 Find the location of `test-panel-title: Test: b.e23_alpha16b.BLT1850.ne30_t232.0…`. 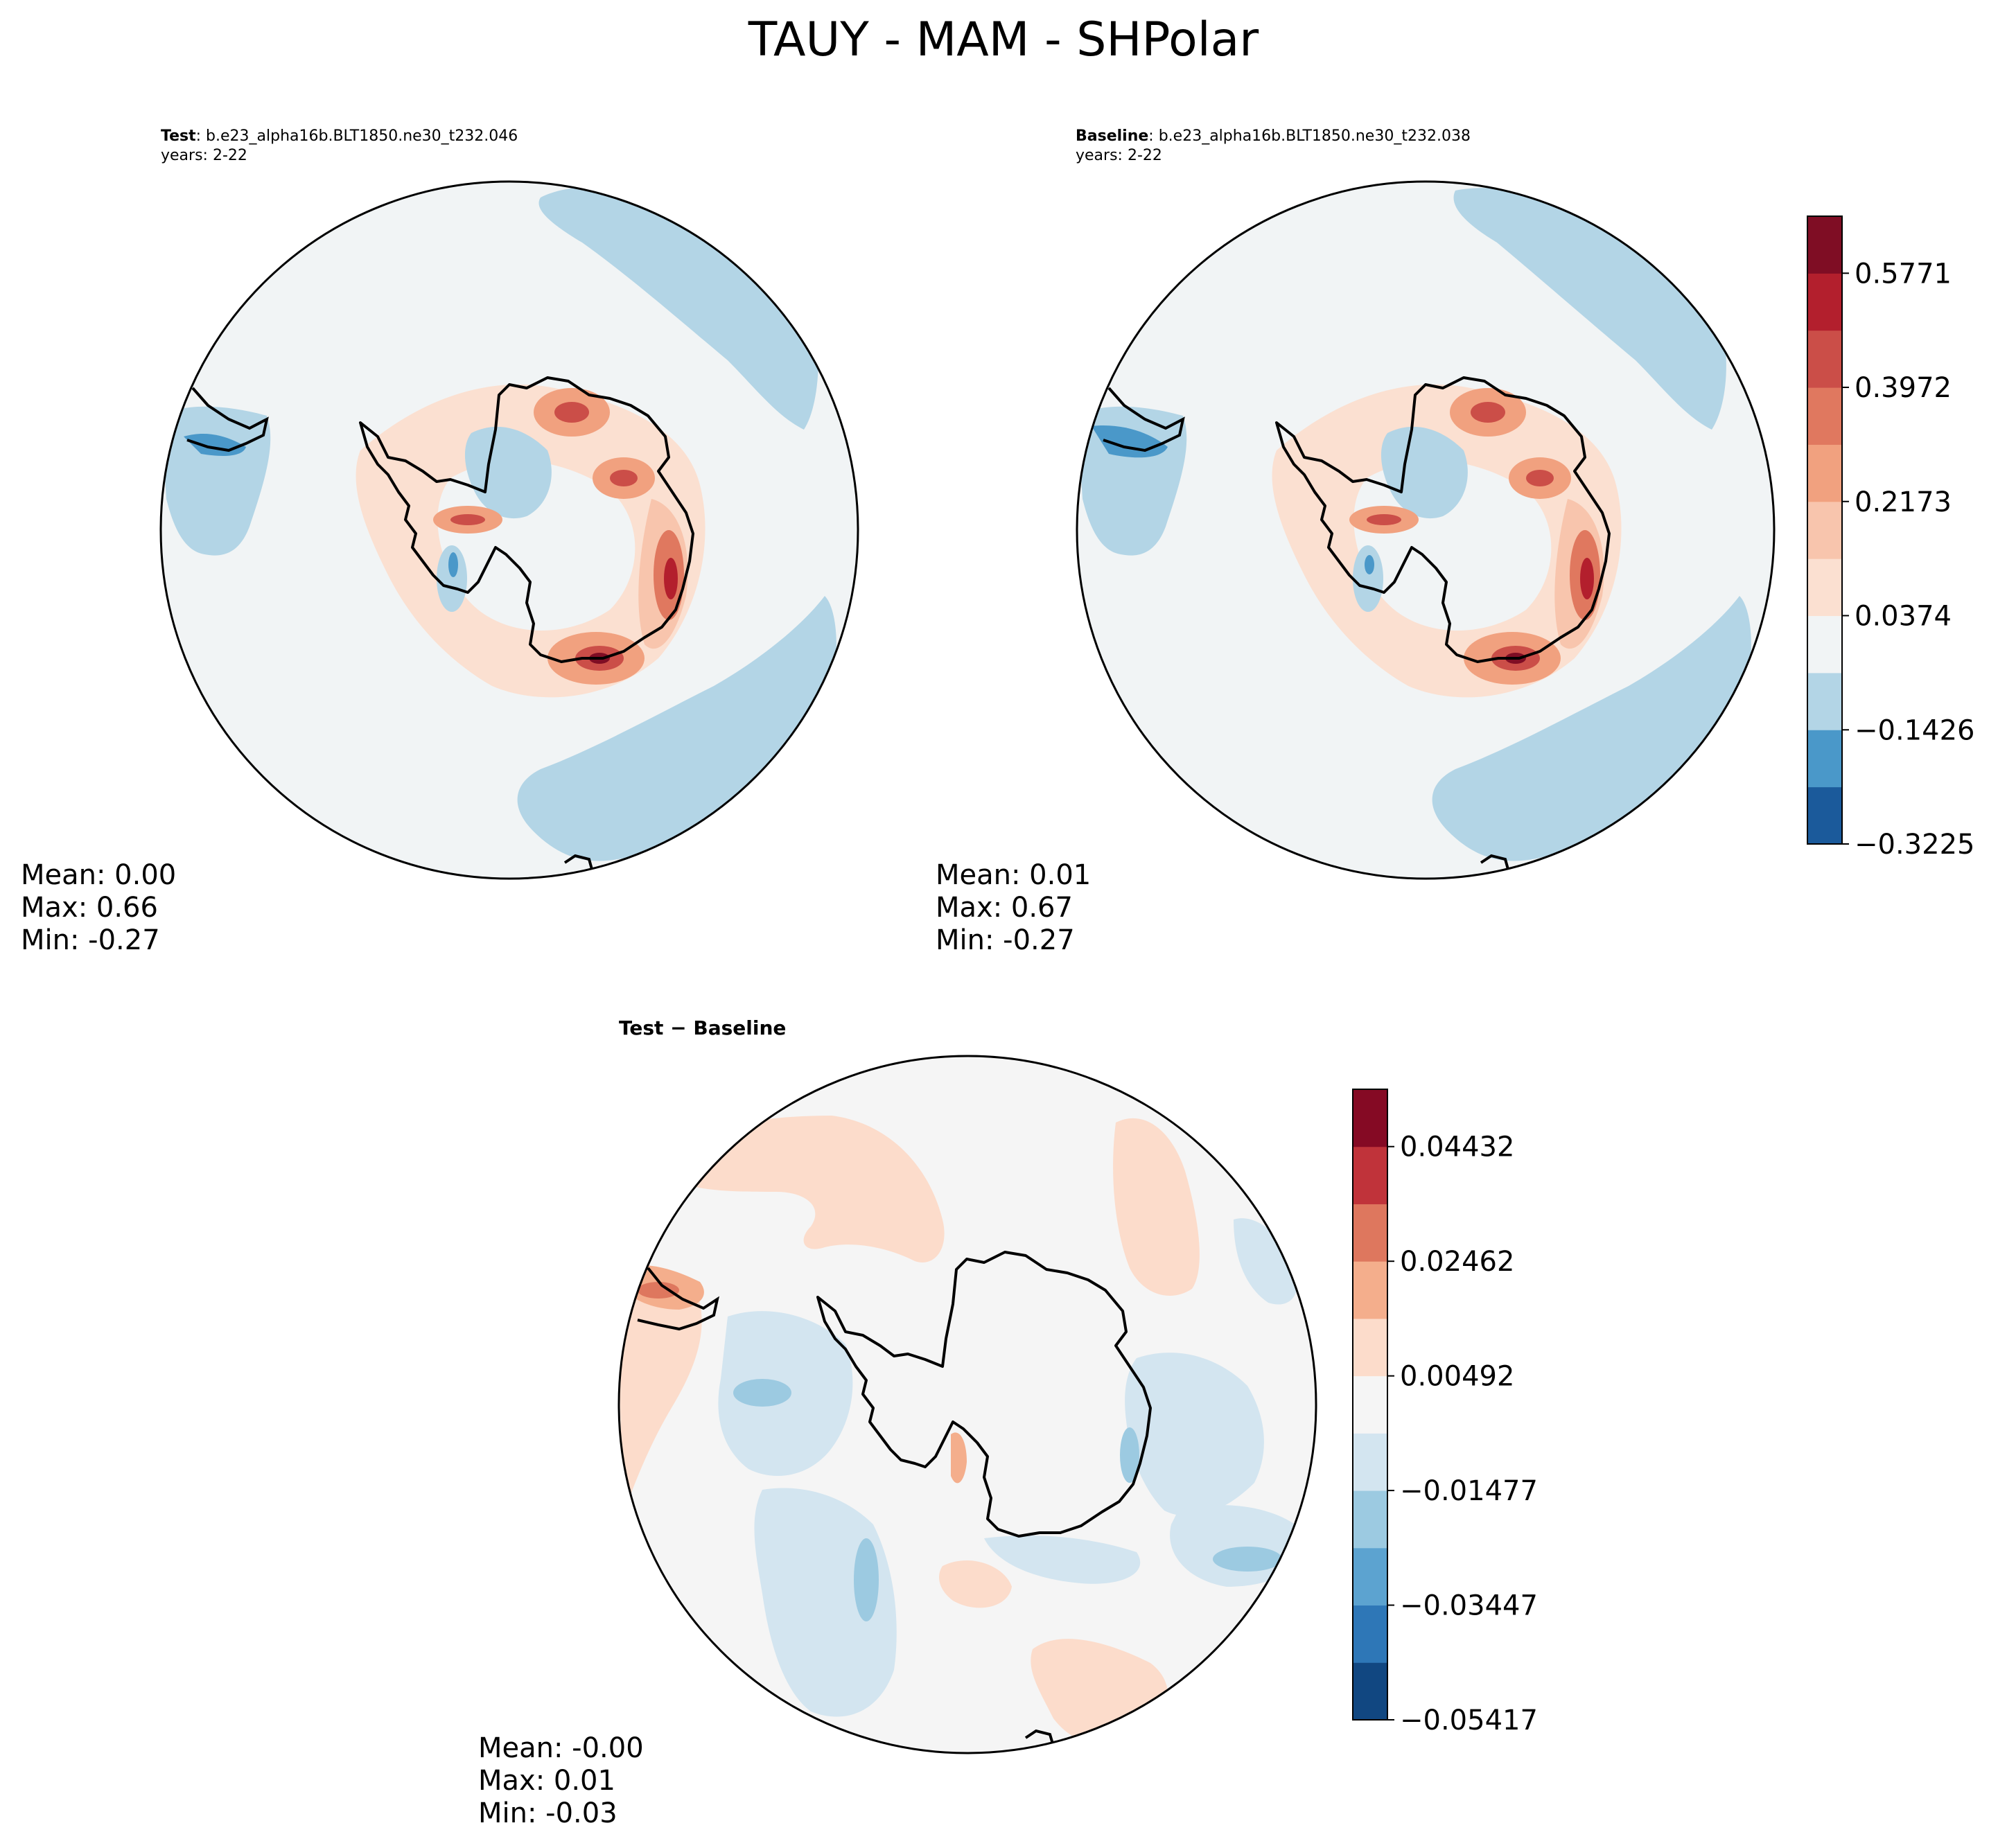

test-panel-title: Test: b.e23_alpha16b.BLT1850.ne30_t232.0… is located at coordinates (339, 145).